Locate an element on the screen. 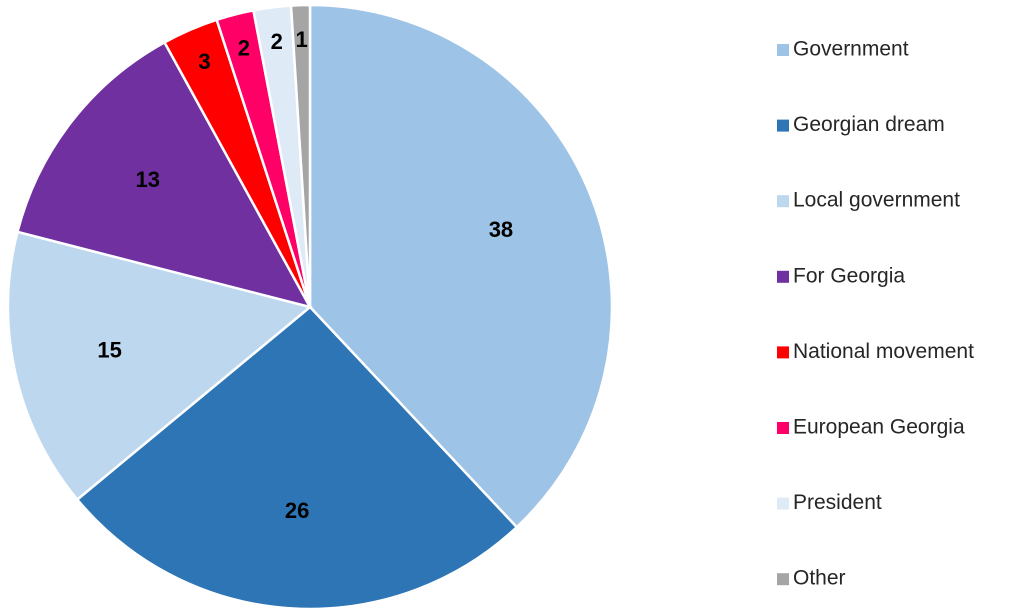 The width and height of the screenshot is (1032, 611). data-label: 13 is located at coordinates (147, 179).